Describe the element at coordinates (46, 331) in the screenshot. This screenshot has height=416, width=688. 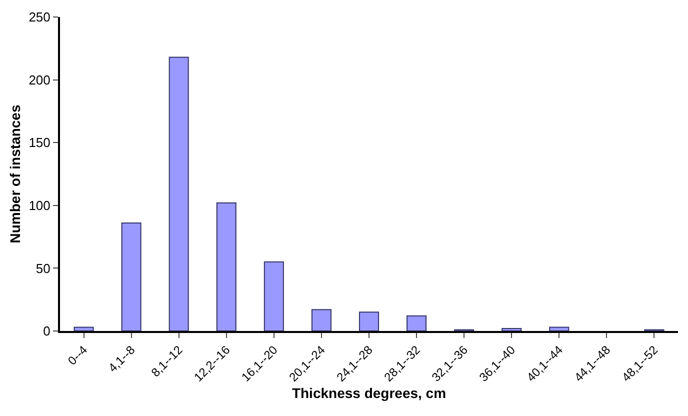
I see `y-tick-label: 0` at that location.